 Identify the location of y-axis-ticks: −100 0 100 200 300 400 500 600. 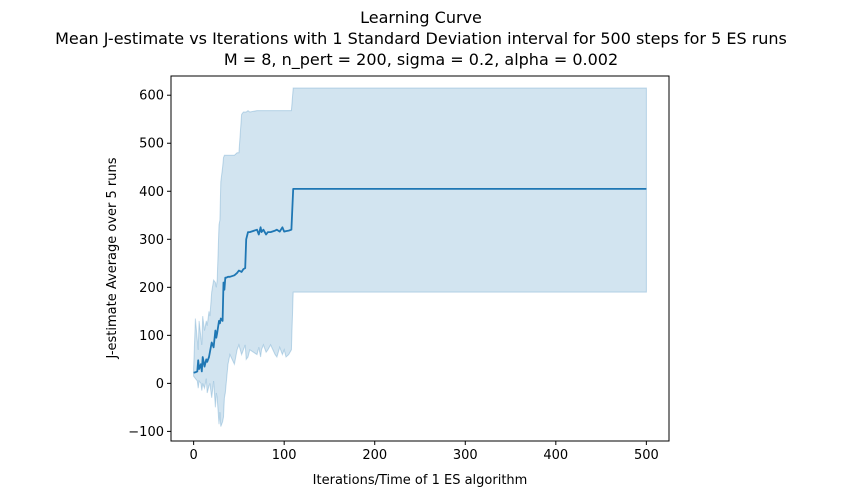
(149, 264).